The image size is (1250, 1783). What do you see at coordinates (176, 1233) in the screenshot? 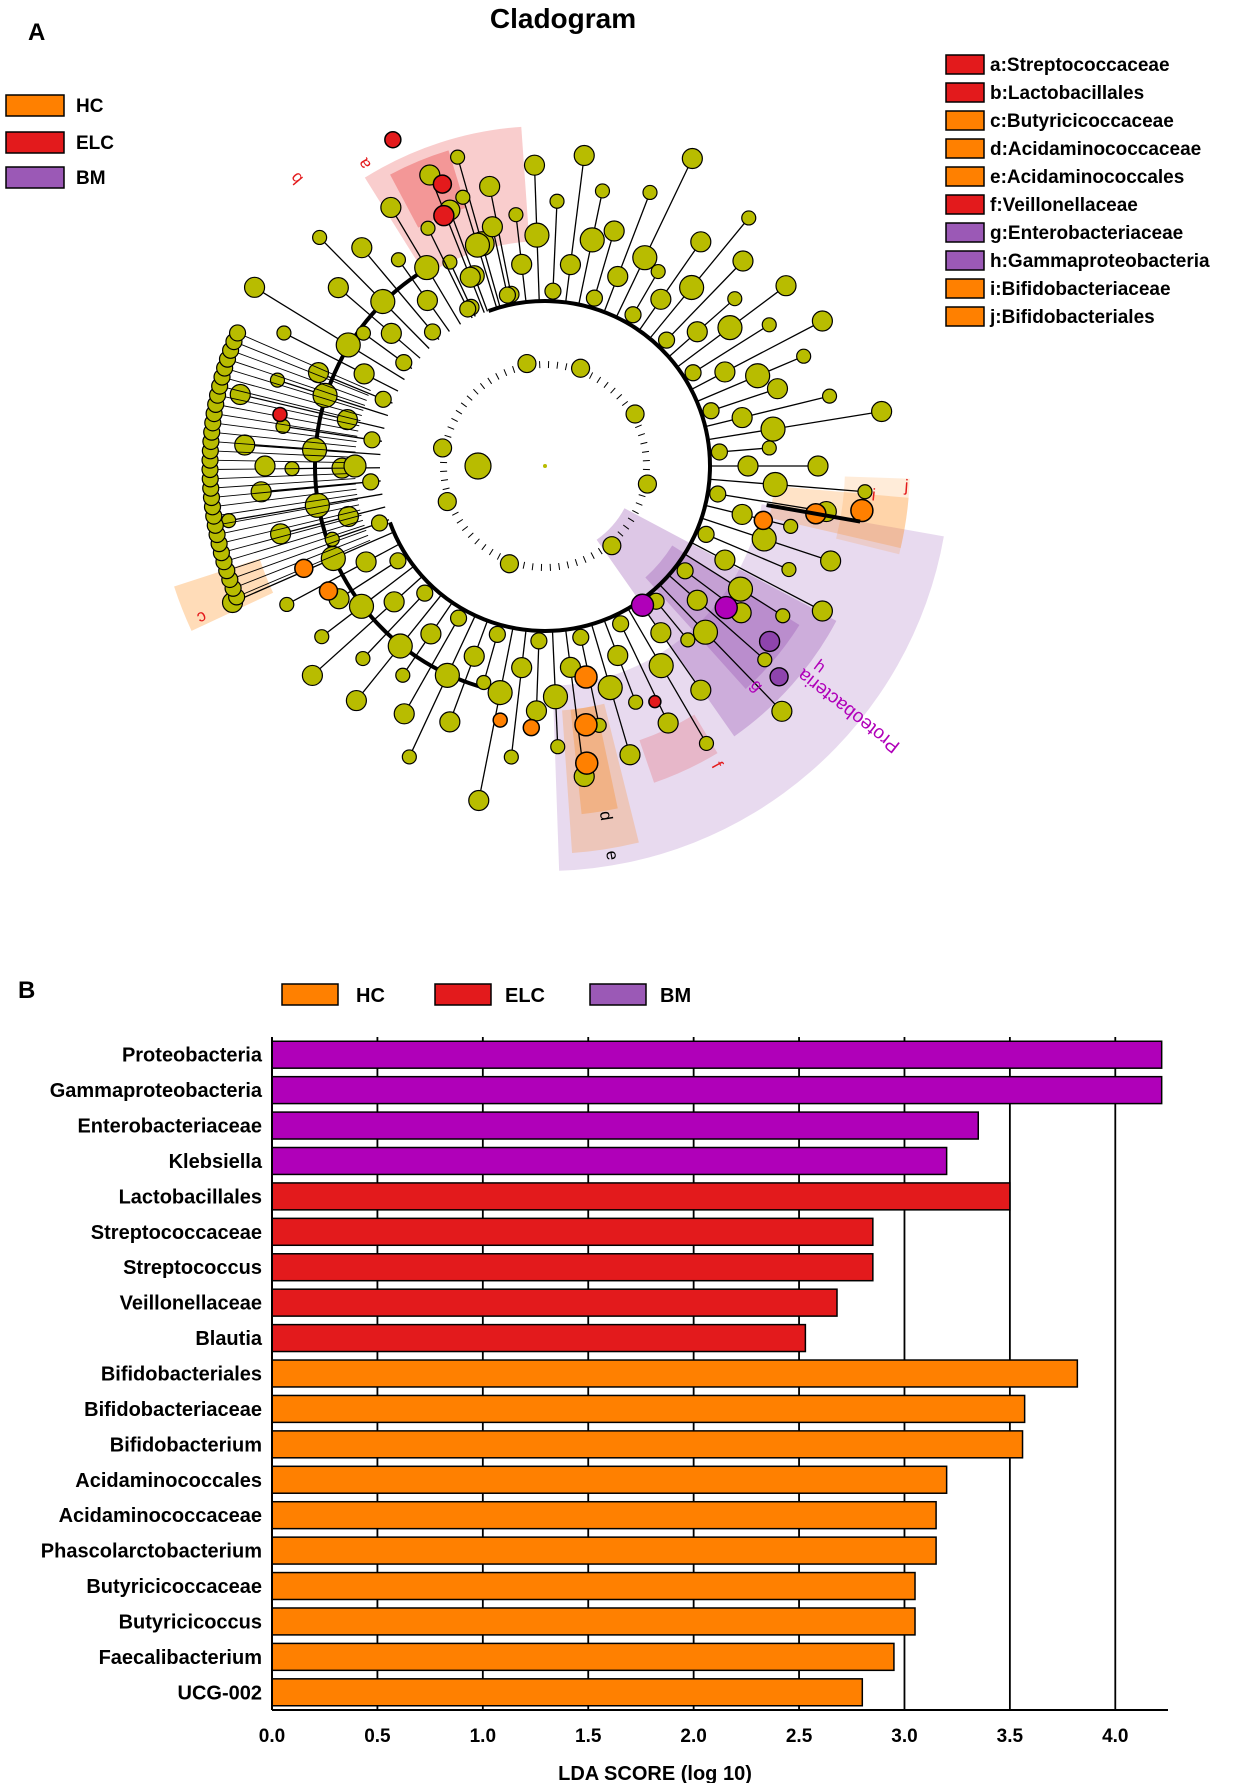
I see `lda-category-label: Streptococcaceae` at bounding box center [176, 1233].